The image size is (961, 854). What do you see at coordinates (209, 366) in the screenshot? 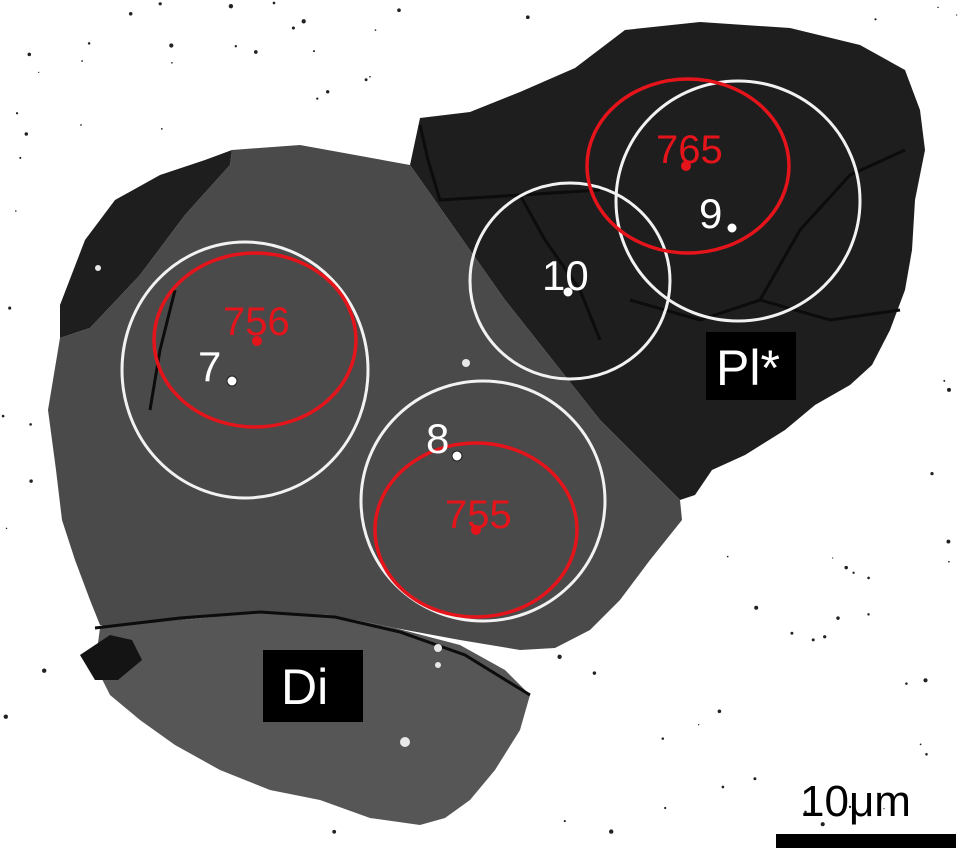
I see `spot-label-7: 7` at bounding box center [209, 366].